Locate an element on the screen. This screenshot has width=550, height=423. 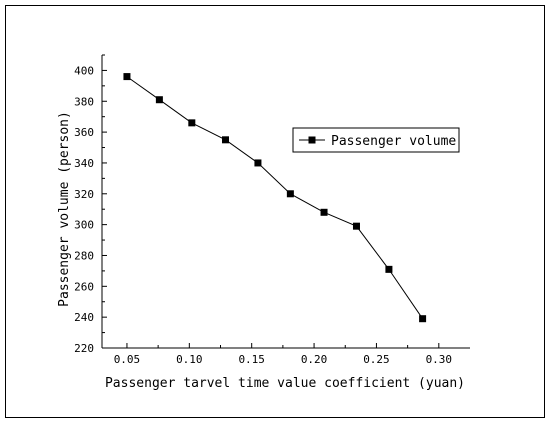
y-tick-label: 260 is located at coordinates (84, 286).